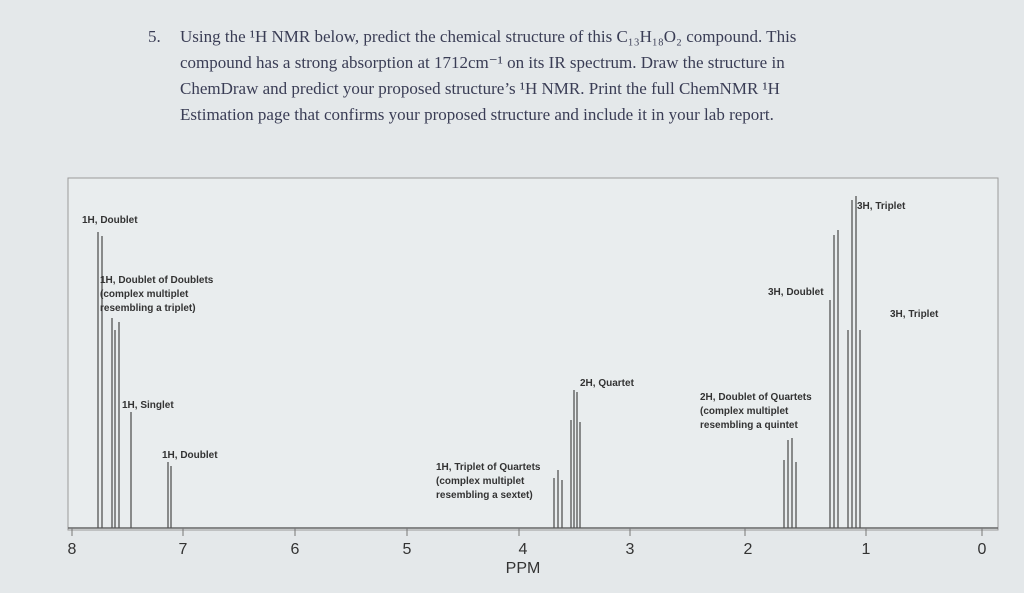 The width and height of the screenshot is (1024, 593). Describe the element at coordinates (982, 549) in the screenshot. I see `axis-label: 0` at that location.